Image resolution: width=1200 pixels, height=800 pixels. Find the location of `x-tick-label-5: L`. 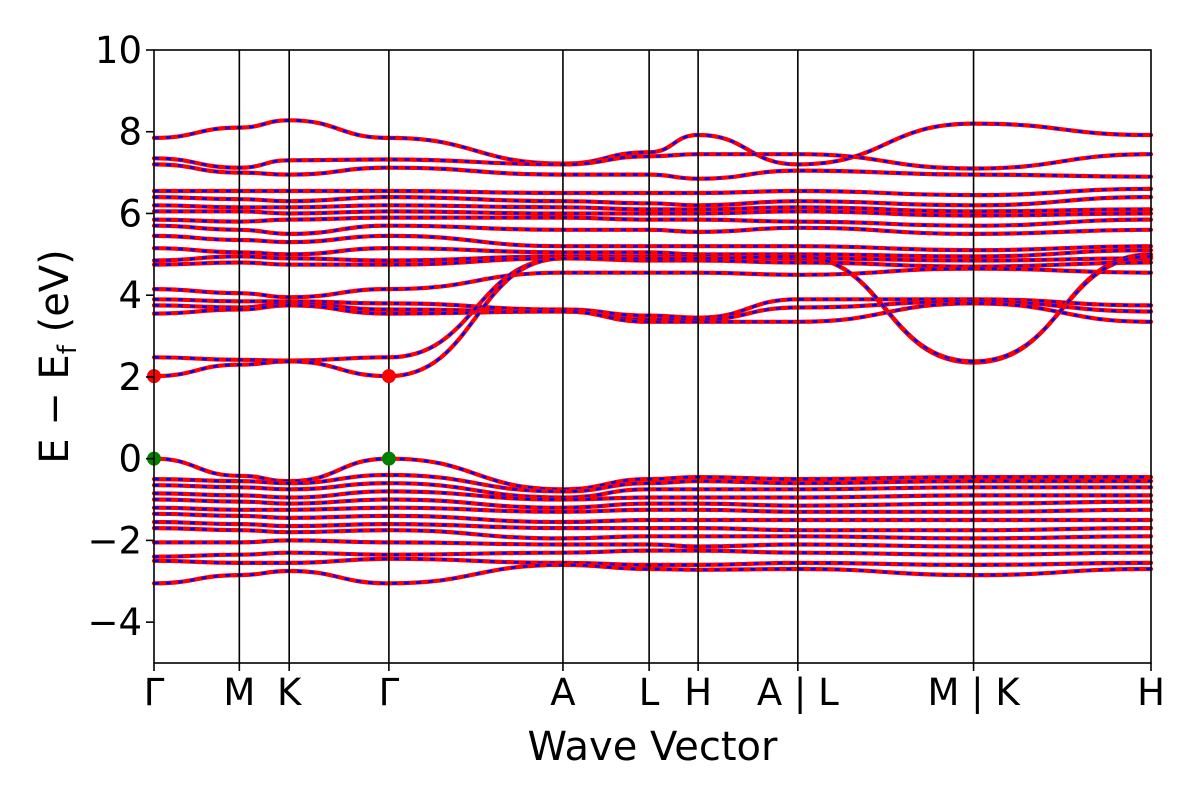

x-tick-label-5: L is located at coordinates (649, 692).